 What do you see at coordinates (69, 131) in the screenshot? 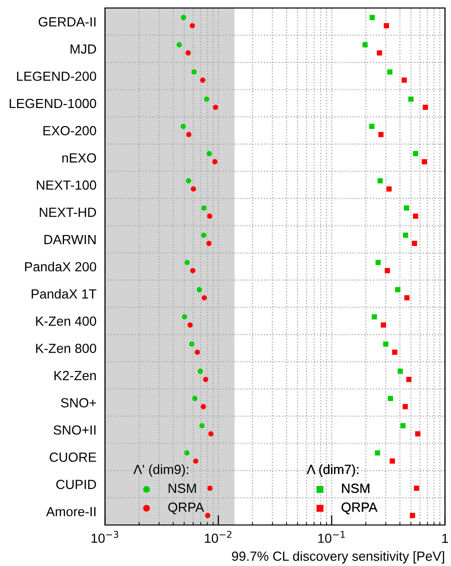
I see `y-tick-label: EXO-200` at bounding box center [69, 131].